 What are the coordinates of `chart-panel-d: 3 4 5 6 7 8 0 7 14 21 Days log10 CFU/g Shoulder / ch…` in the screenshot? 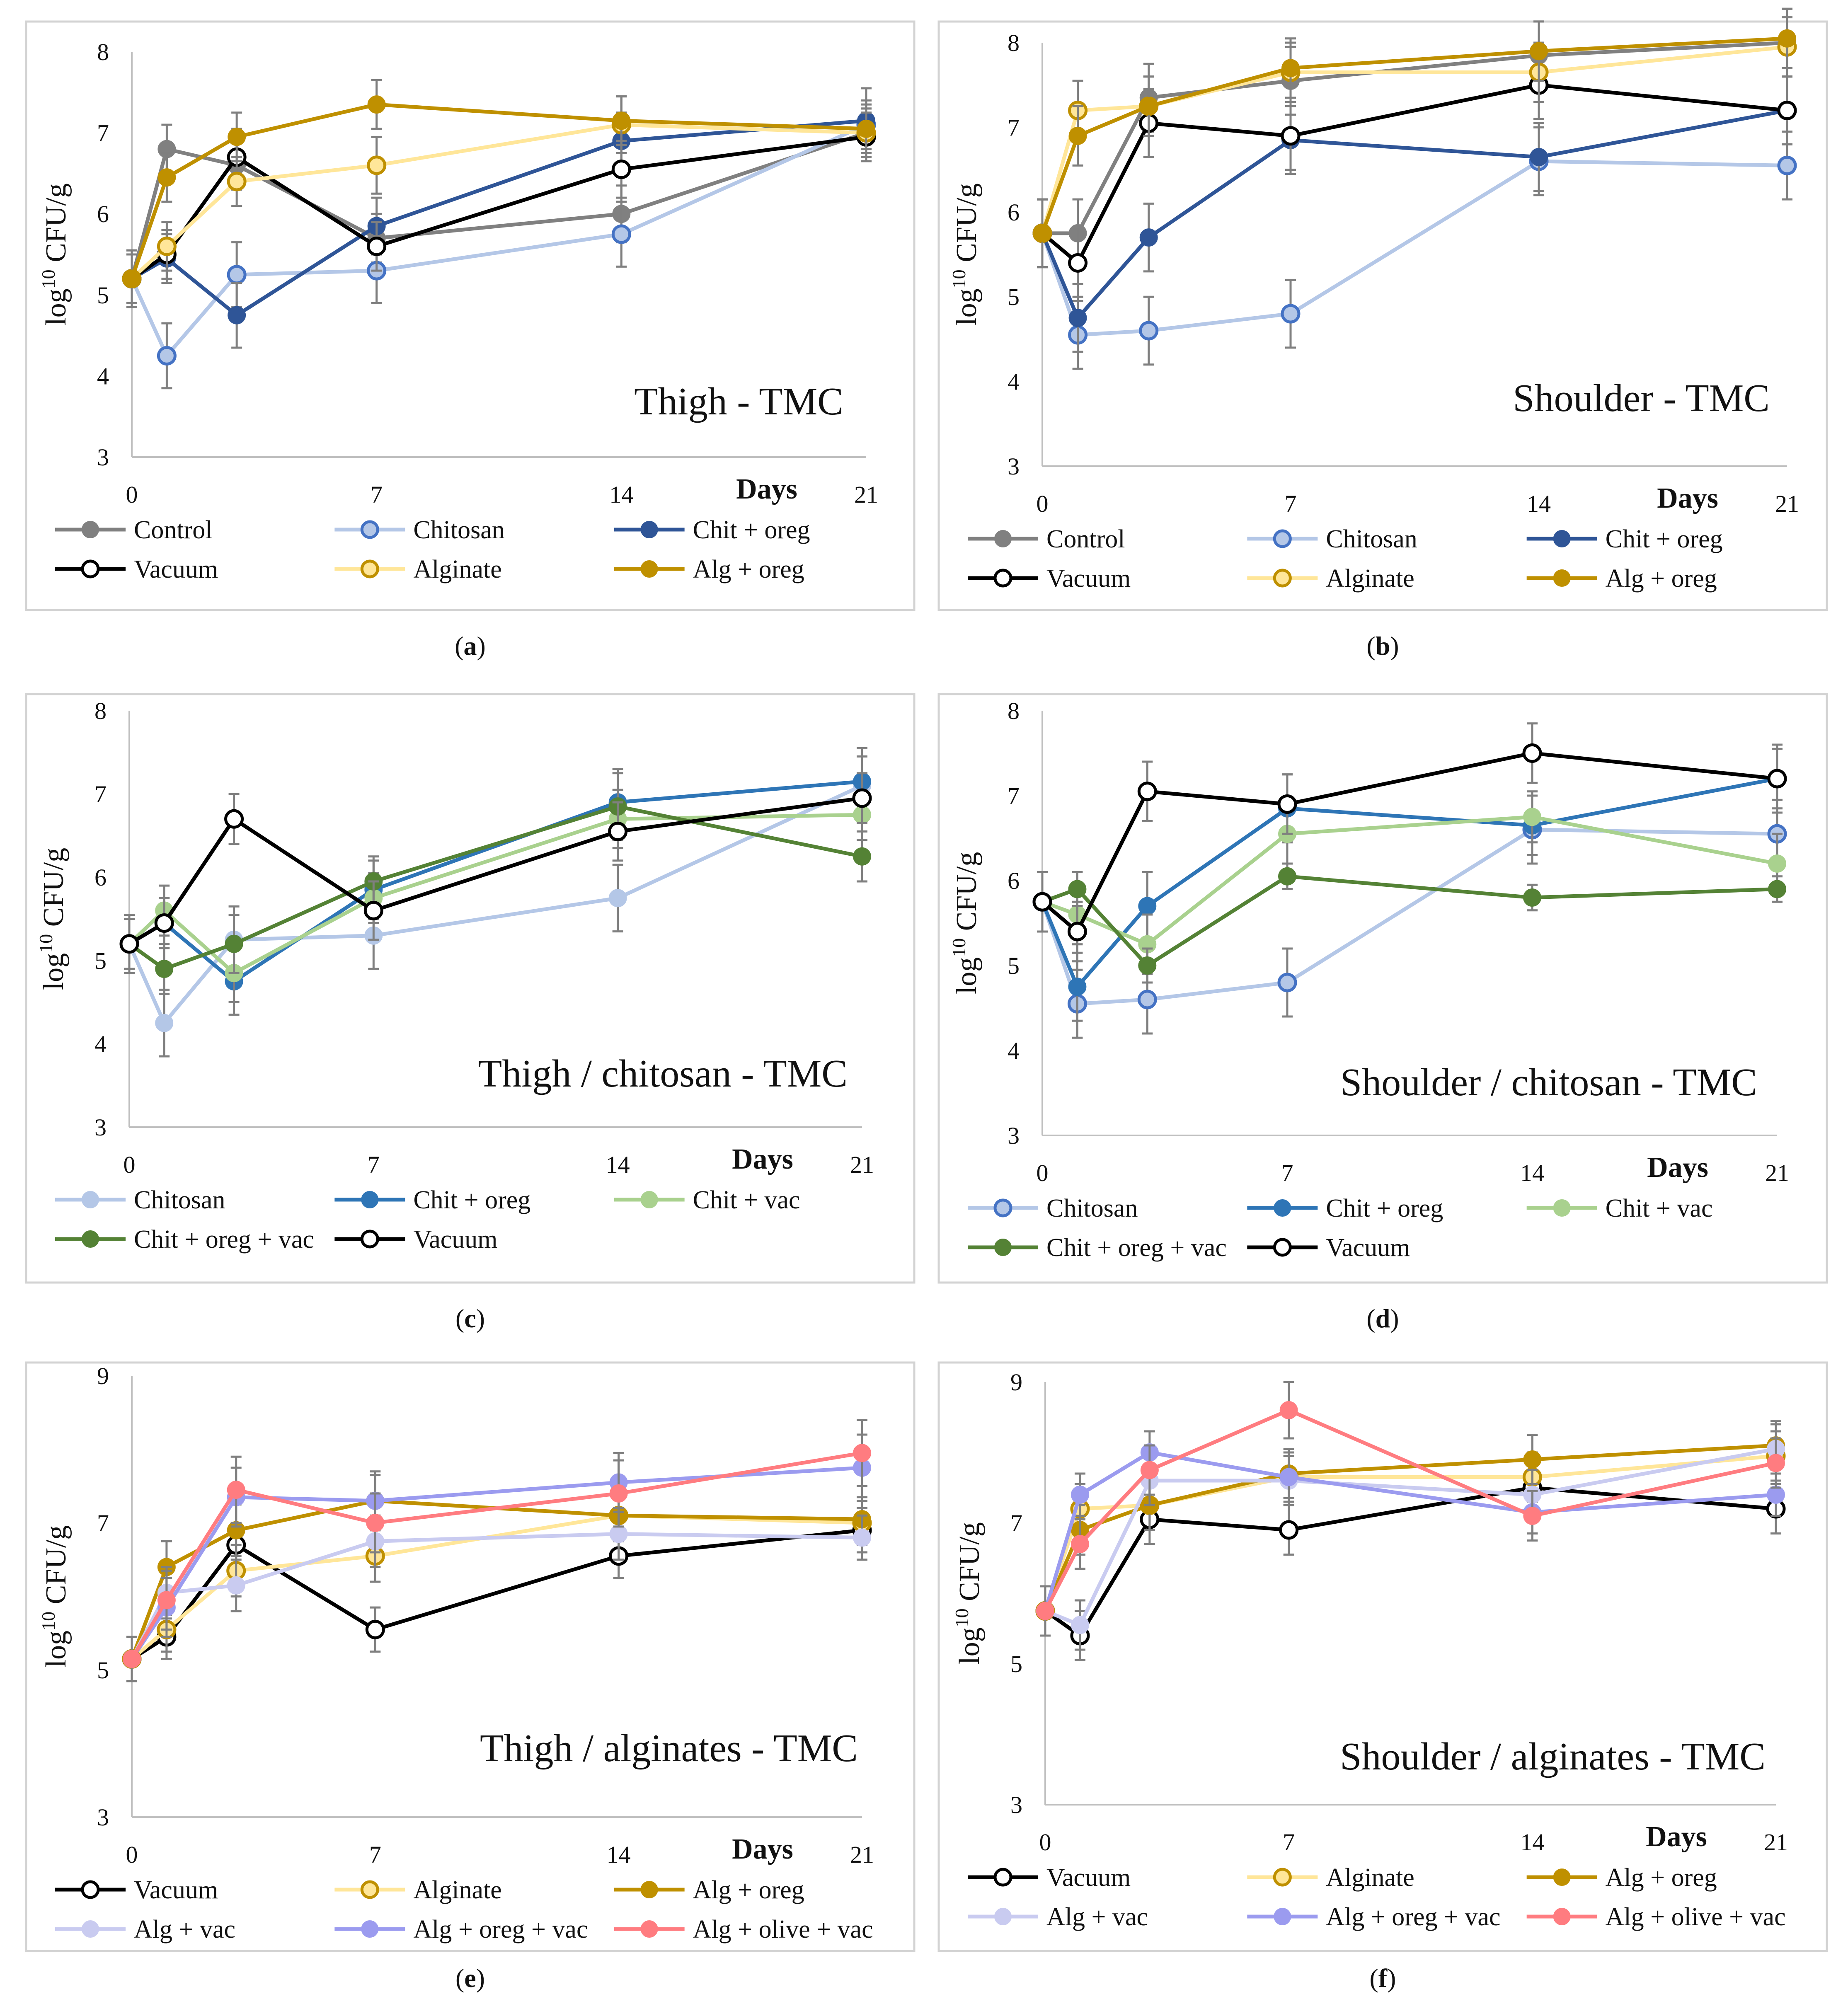 It's located at (1382, 989).